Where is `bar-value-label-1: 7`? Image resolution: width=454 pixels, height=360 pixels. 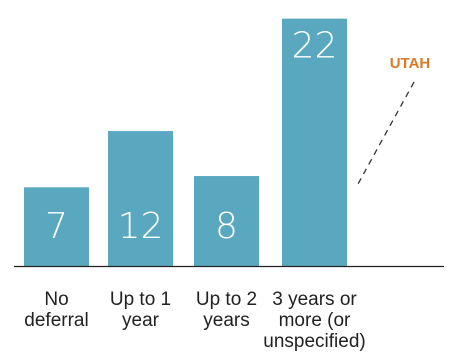
bar-value-label-1: 7 is located at coordinates (56, 226).